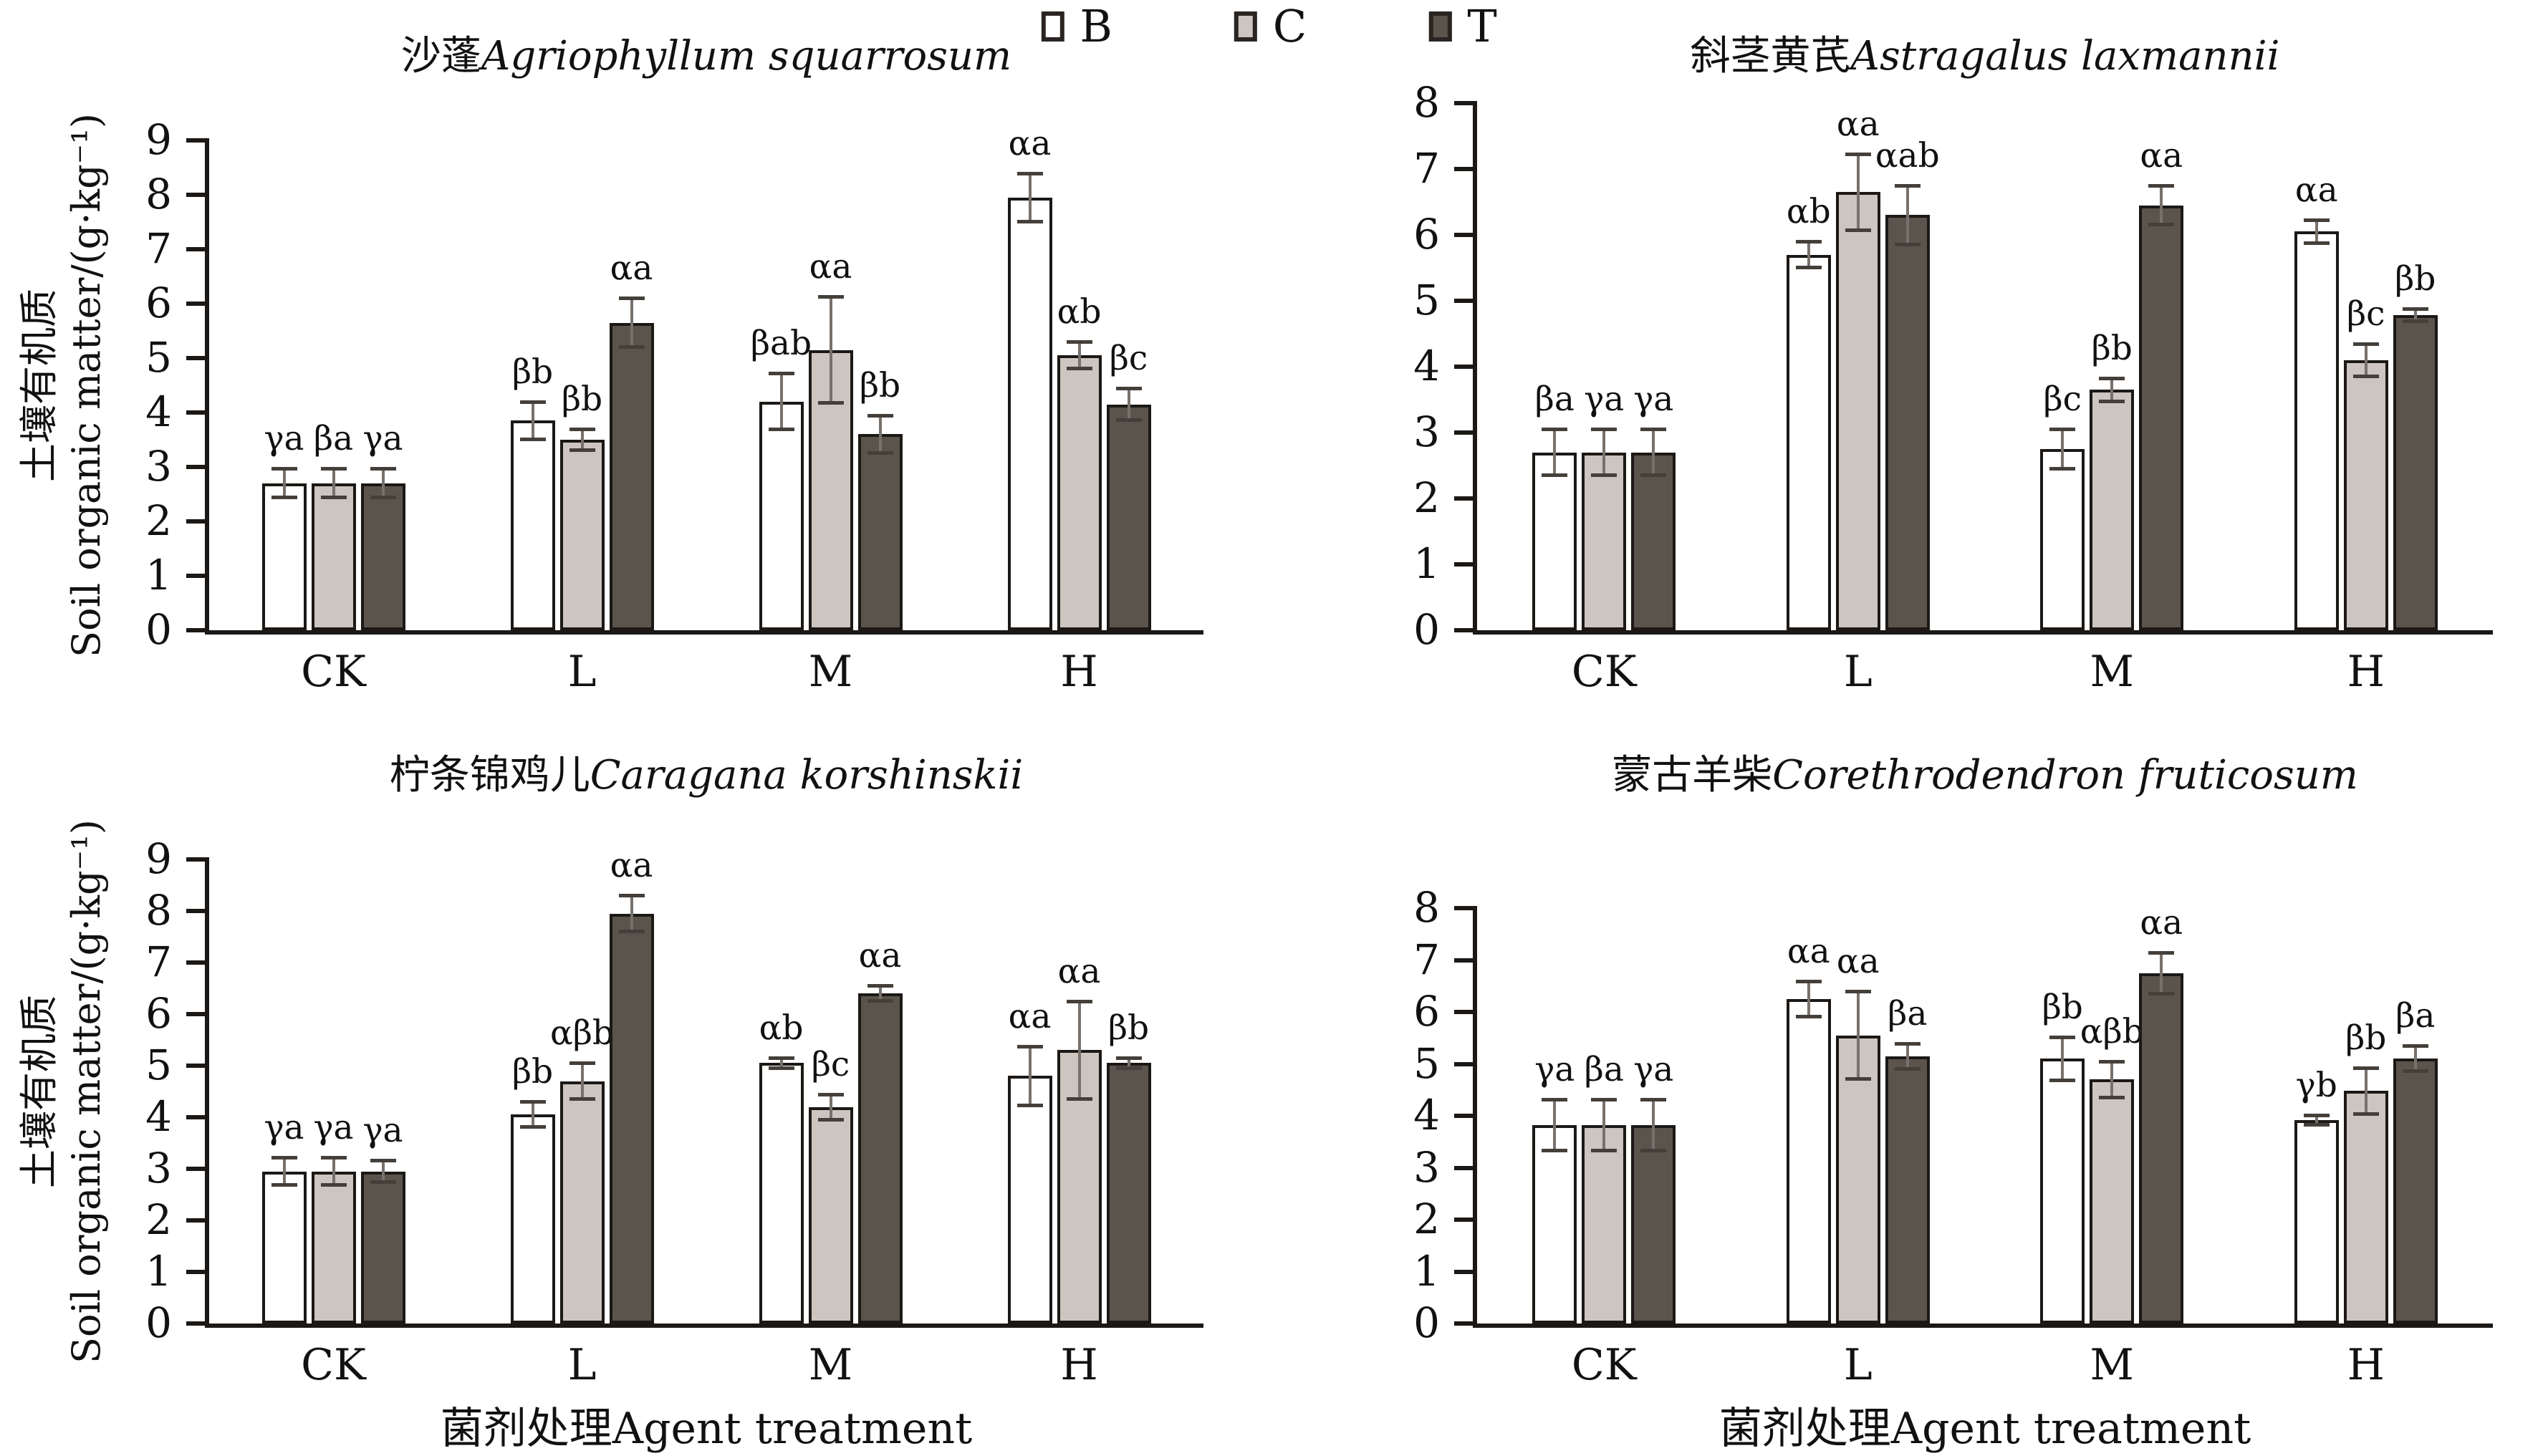 The image size is (2538, 1456). What do you see at coordinates (2366, 672) in the screenshot?
I see `category-label: H` at bounding box center [2366, 672].